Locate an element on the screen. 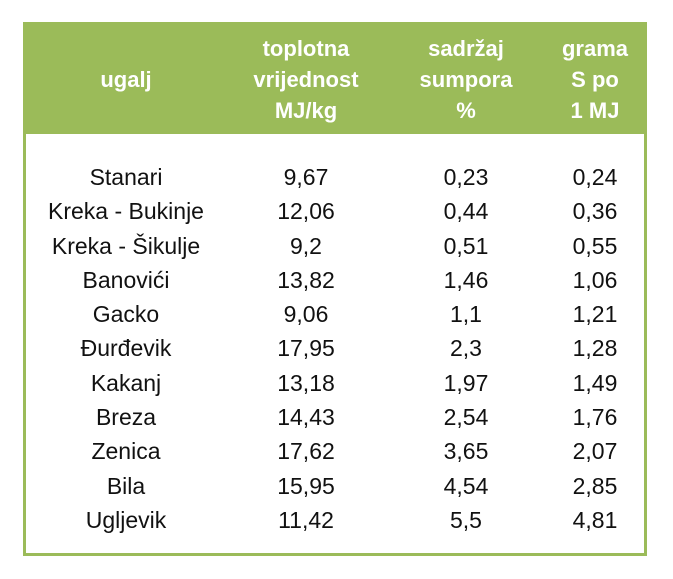  table-row: Ugljevik 11,42 5,5 4,81 is located at coordinates (335, 520).